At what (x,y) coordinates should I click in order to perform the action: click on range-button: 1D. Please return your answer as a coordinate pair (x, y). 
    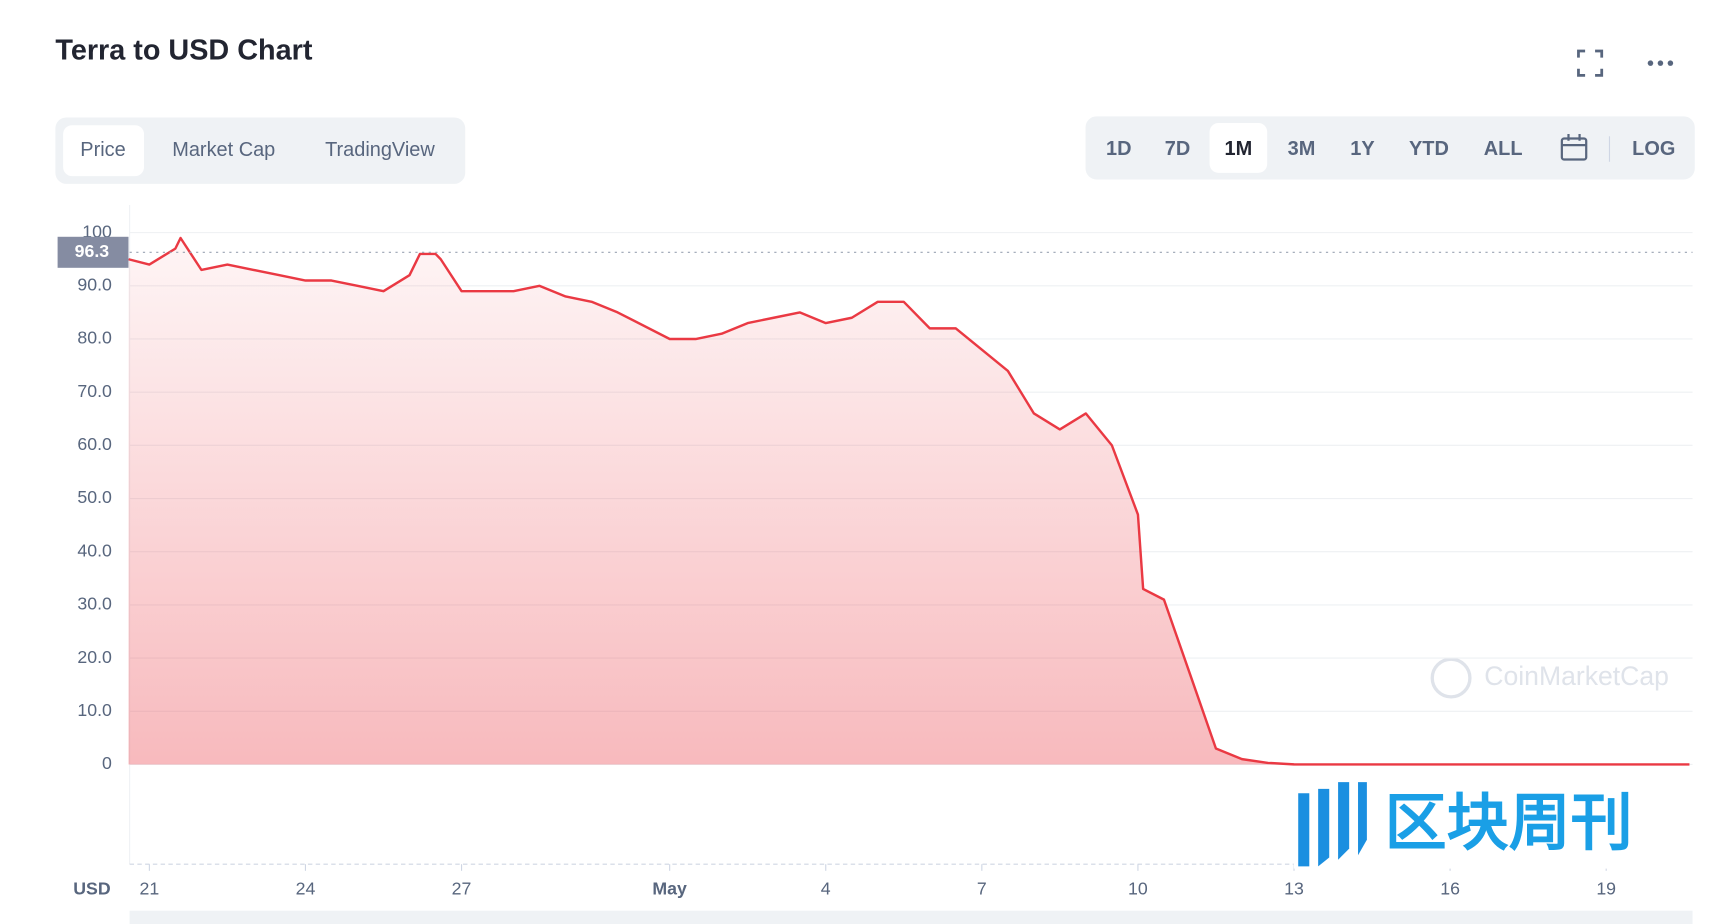
    Looking at the image, I should click on (1118, 149).